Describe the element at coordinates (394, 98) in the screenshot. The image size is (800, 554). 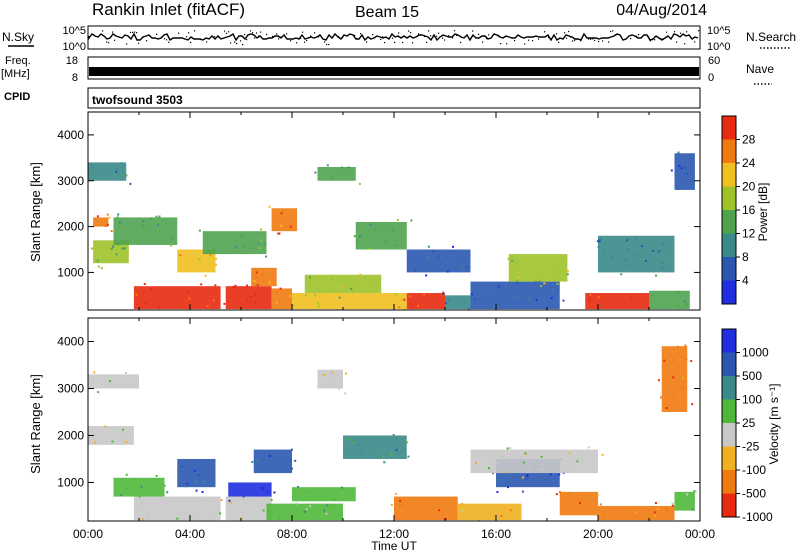
I see `cpid-strip-frame` at that location.